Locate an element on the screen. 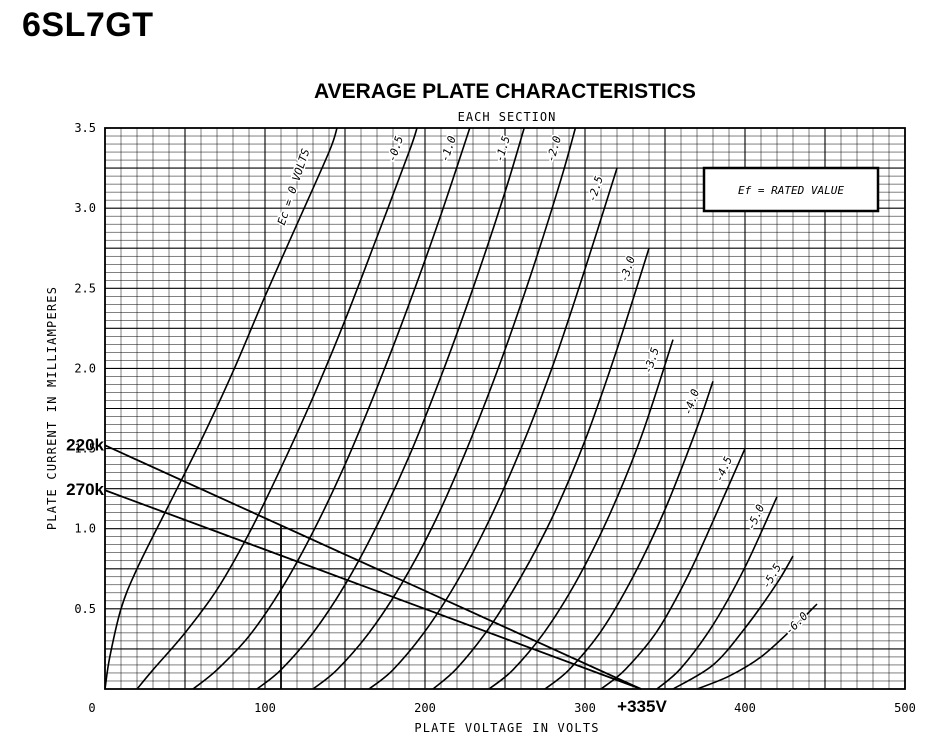  y-tick-label: 0.5 is located at coordinates (85, 609).